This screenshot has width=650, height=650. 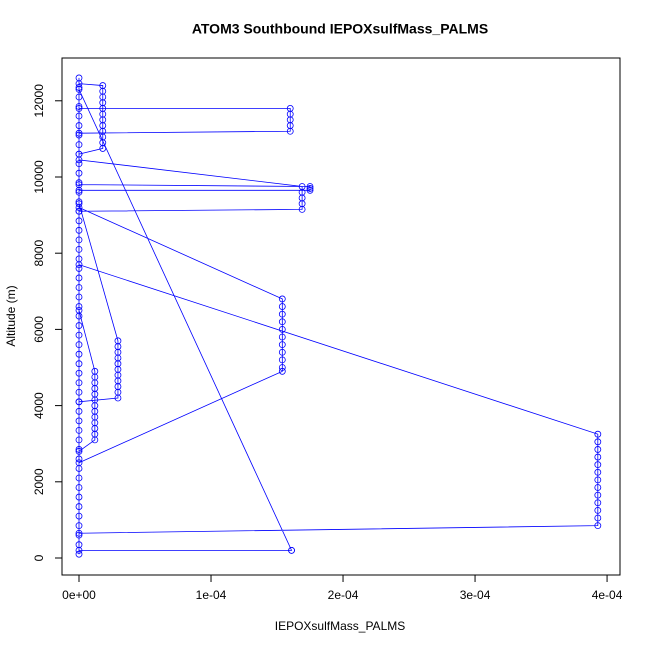 I want to click on chart-title: ATOM3 Southbound IEPOXsulfMass_PALMS, so click(x=340, y=29).